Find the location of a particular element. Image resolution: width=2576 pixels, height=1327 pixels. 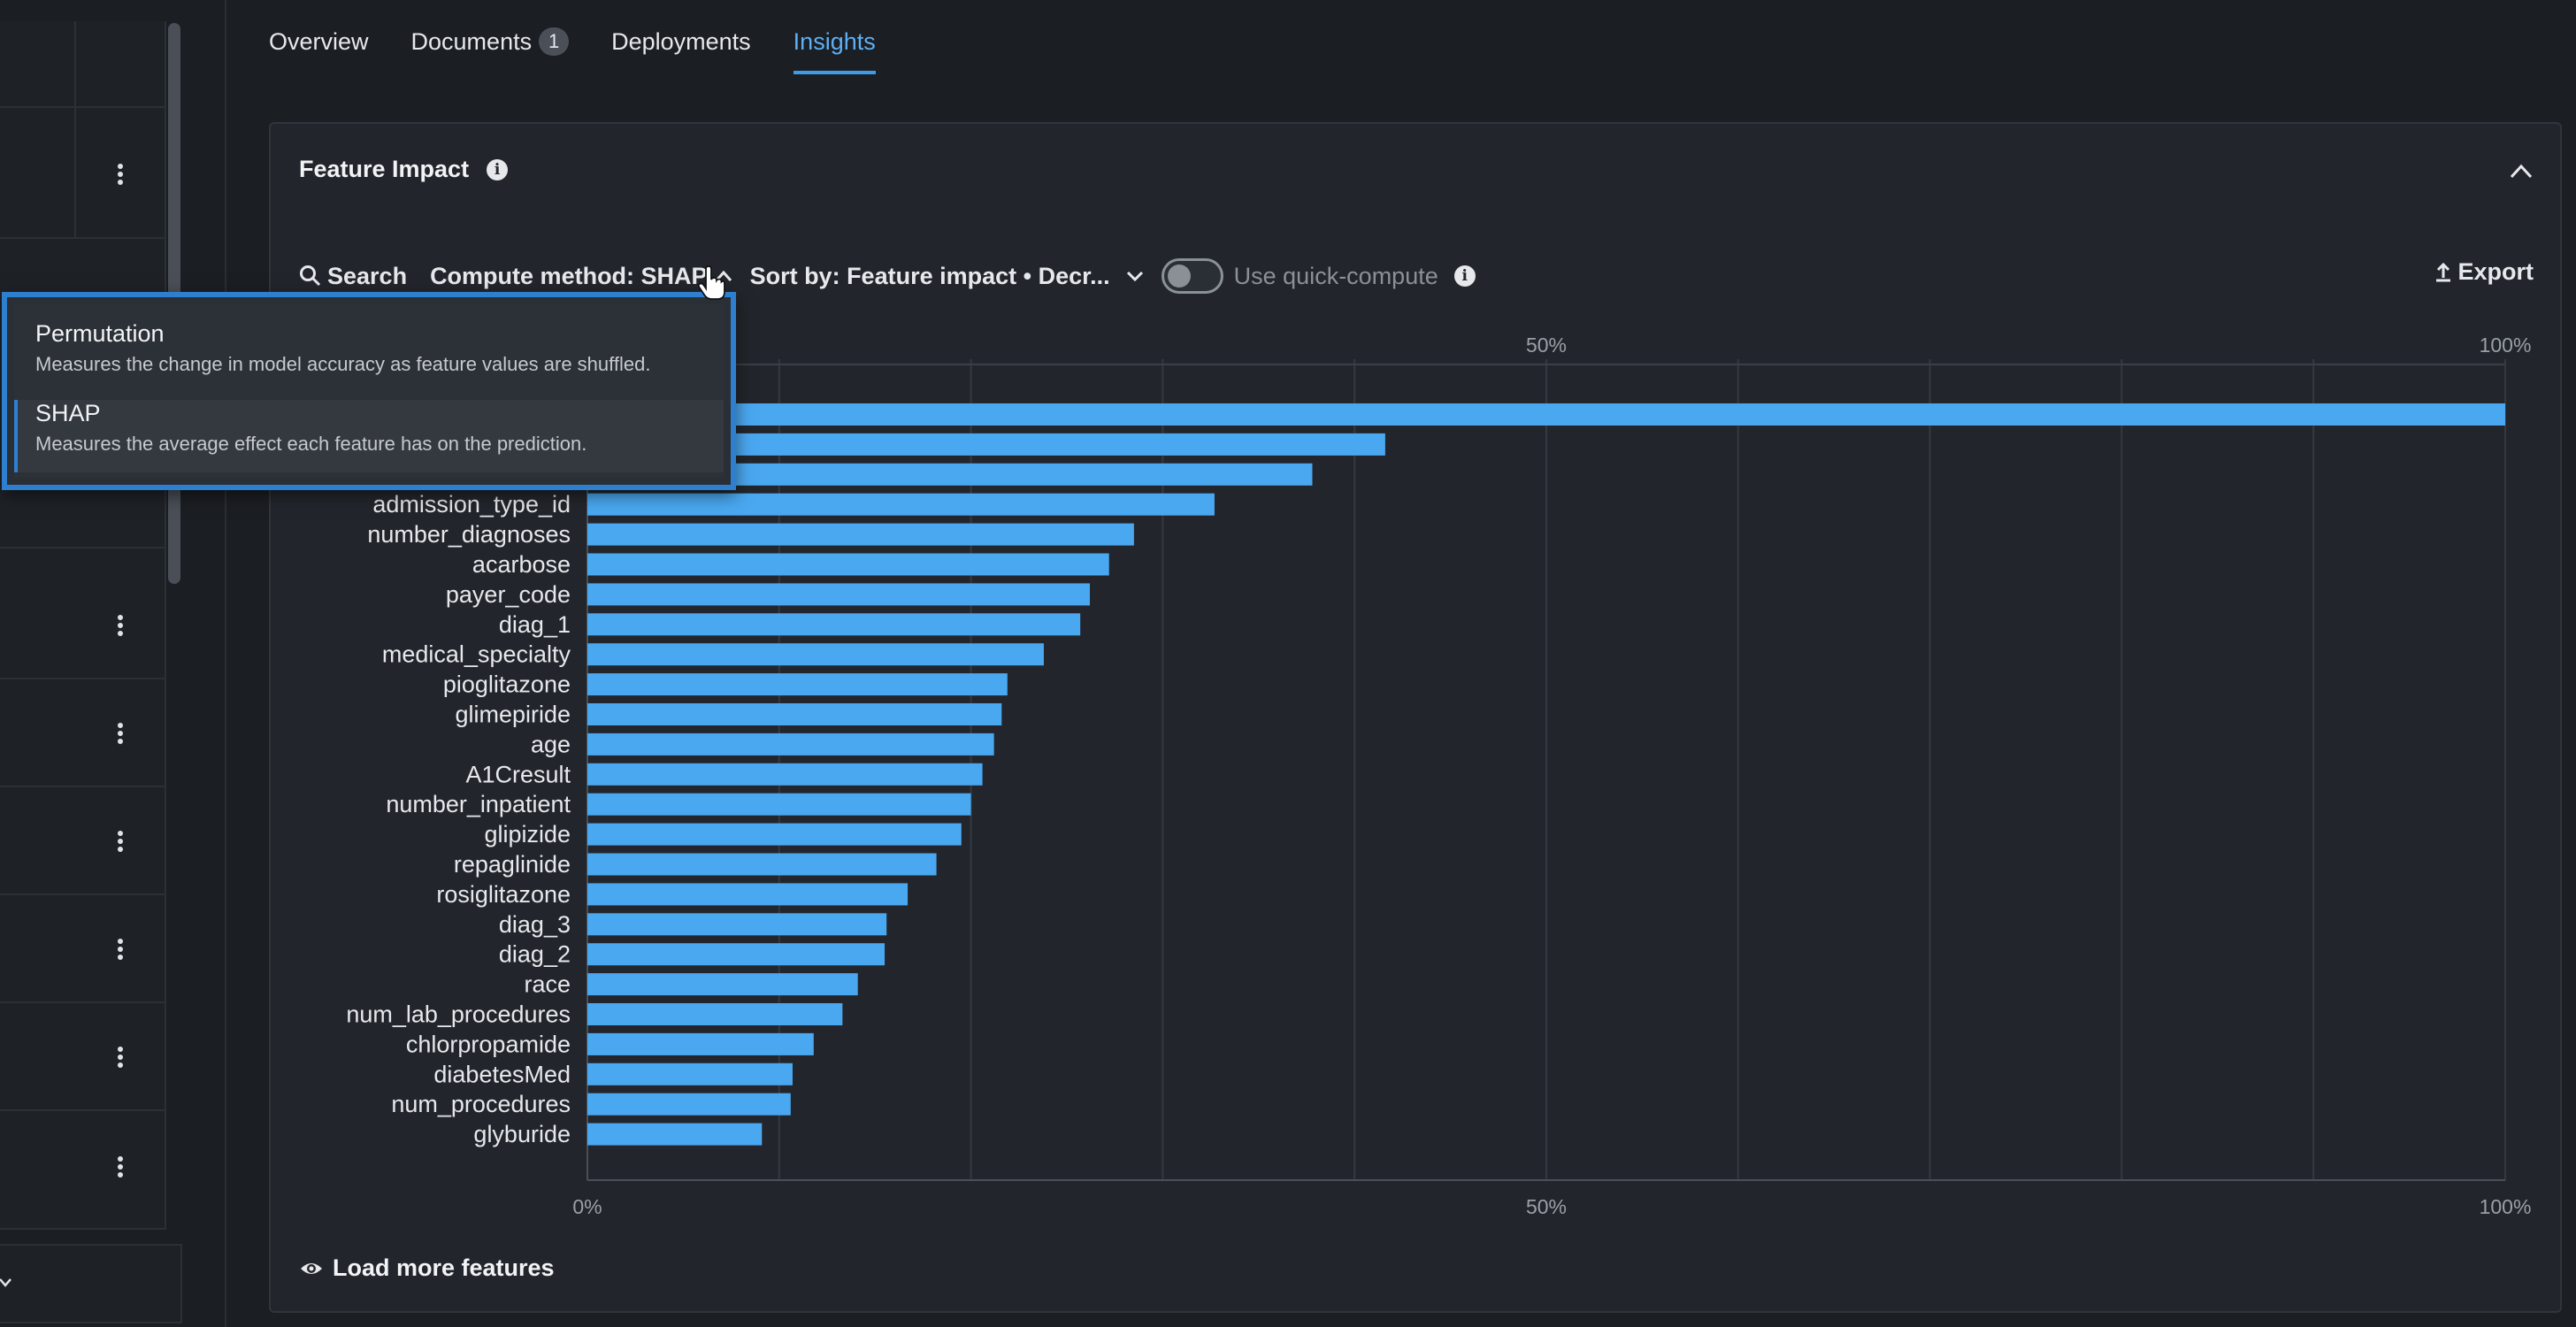

compute-method-dropdown: Compute method: SHAP is located at coordinates (581, 277).